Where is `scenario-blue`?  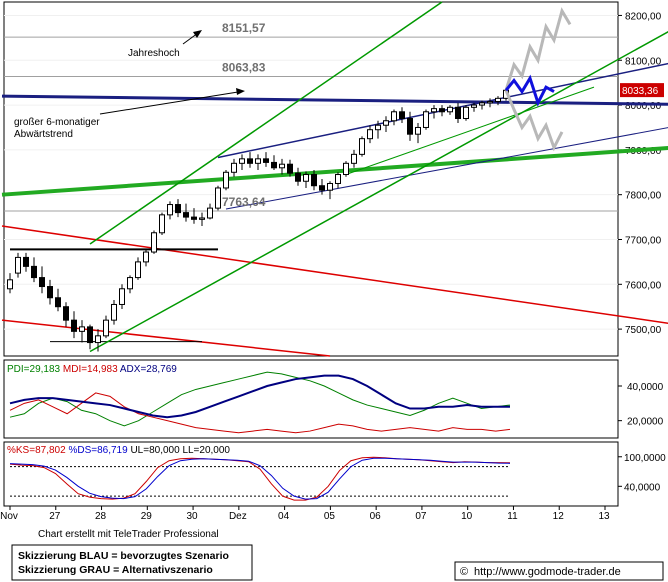 scenario-blue is located at coordinates (529, 90).